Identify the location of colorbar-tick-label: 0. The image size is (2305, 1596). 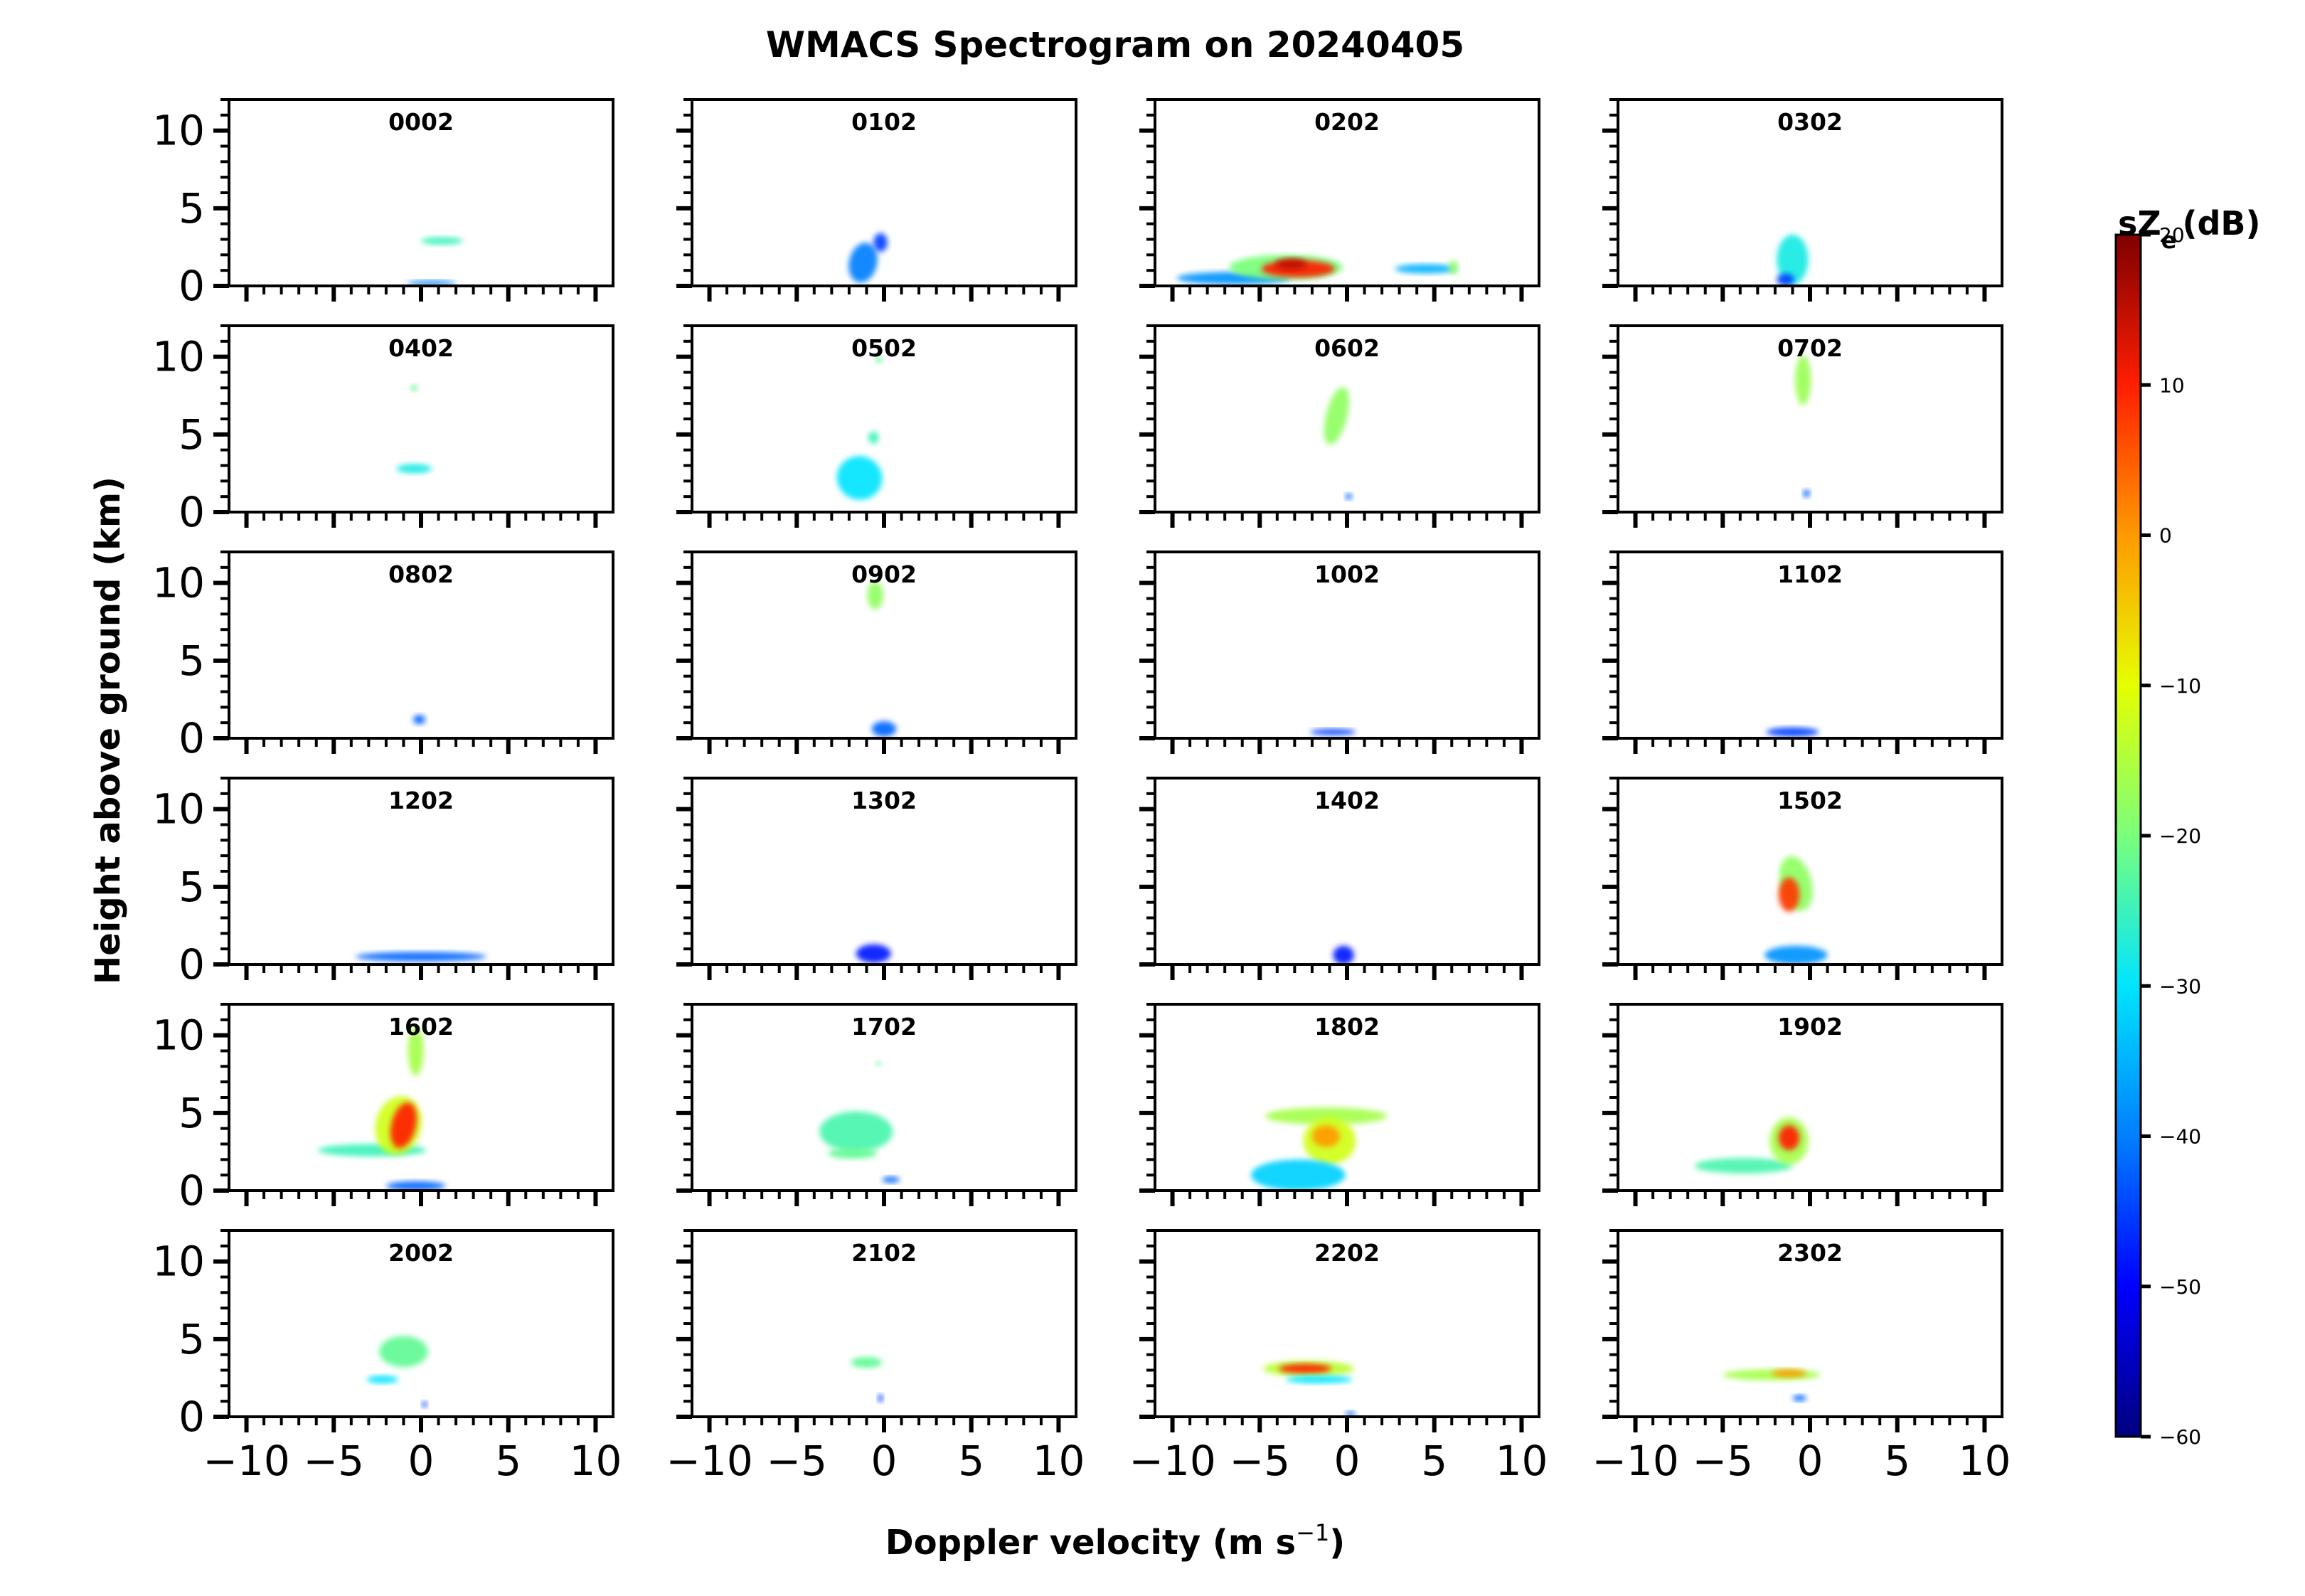
(2166, 536).